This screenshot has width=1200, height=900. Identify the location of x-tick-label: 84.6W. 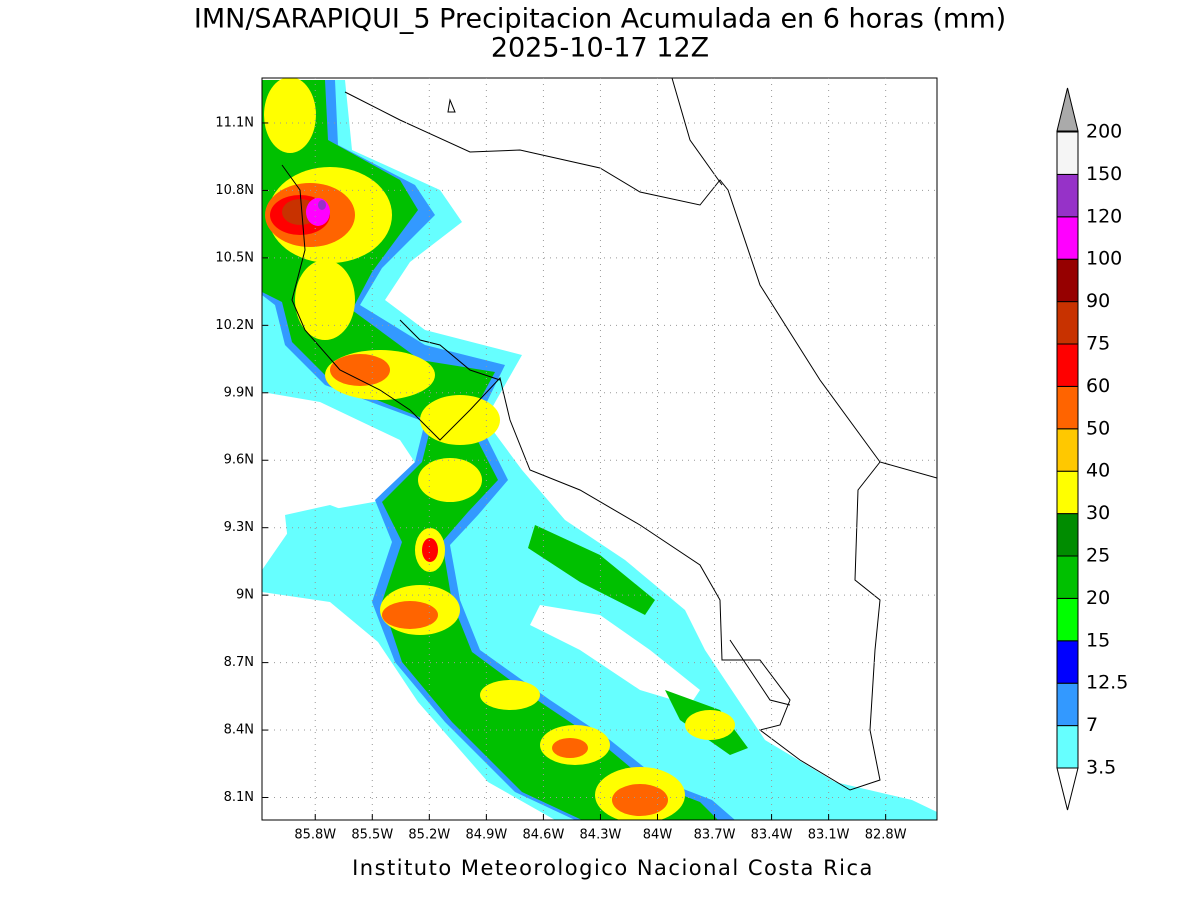
(544, 835).